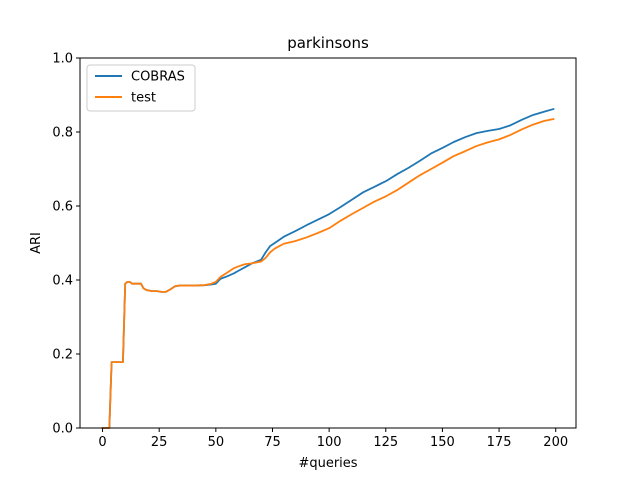 The width and height of the screenshot is (640, 480). What do you see at coordinates (216, 442) in the screenshot?
I see `x-tick-label: 50` at bounding box center [216, 442].